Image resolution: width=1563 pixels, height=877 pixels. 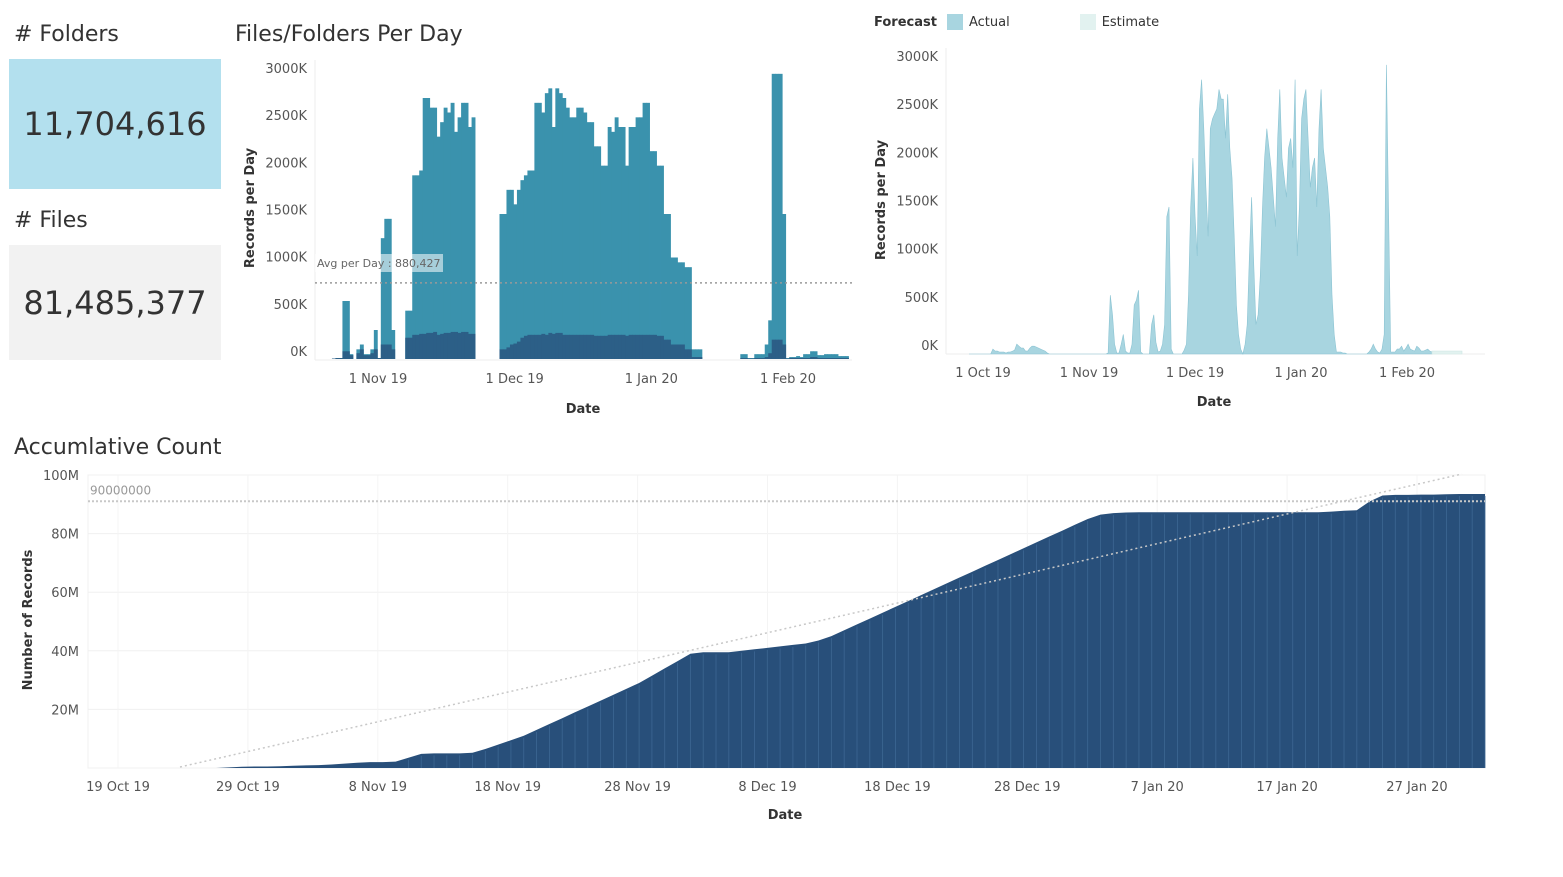 What do you see at coordinates (989, 22) in the screenshot?
I see `legend-actual-label: Actual` at bounding box center [989, 22].